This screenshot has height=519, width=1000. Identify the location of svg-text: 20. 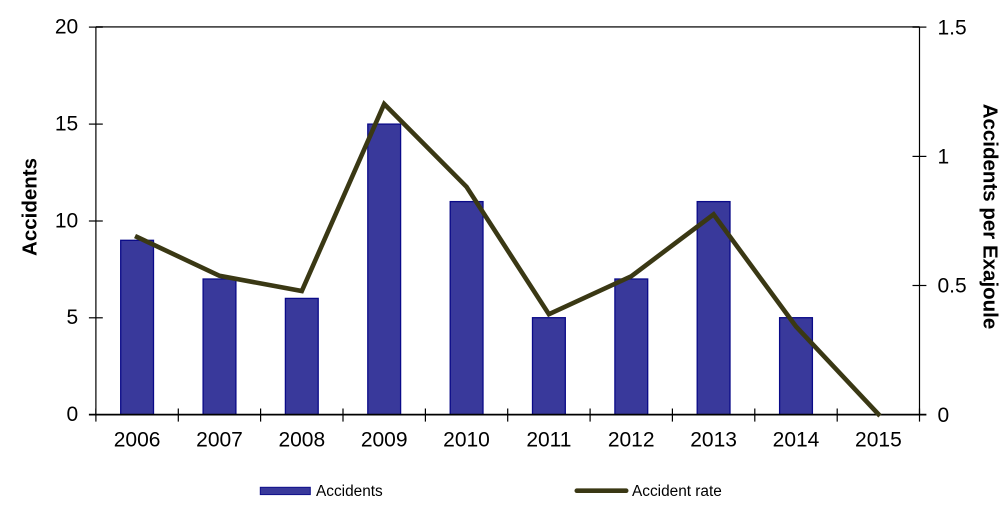
(66, 27).